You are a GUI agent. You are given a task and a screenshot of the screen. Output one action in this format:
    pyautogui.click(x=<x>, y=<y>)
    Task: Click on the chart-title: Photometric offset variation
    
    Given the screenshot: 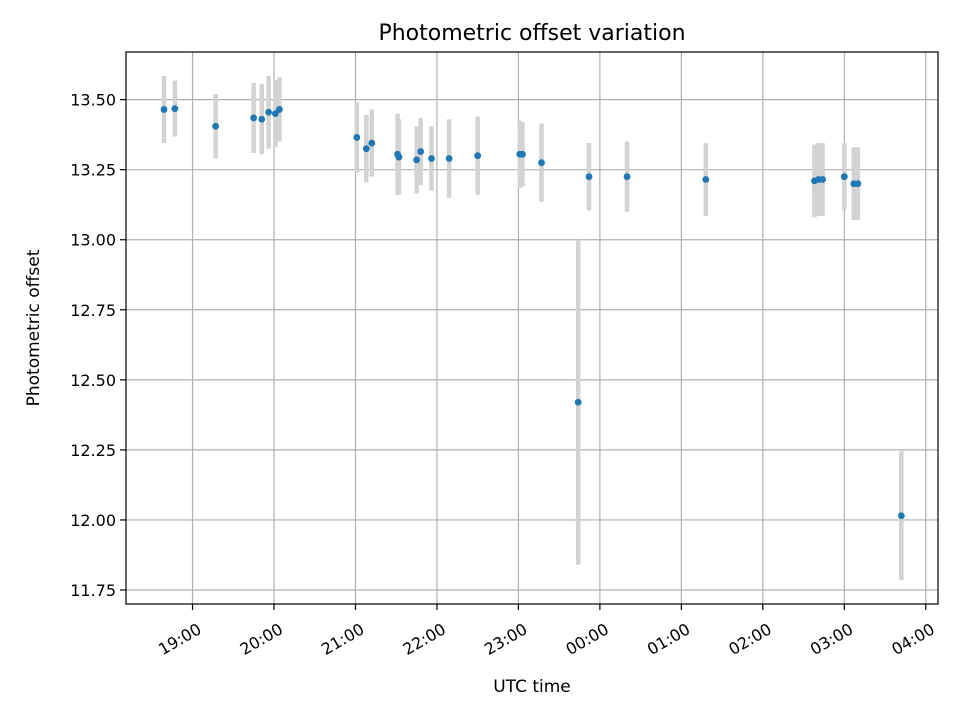 What is the action you would take?
    pyautogui.click(x=531, y=33)
    